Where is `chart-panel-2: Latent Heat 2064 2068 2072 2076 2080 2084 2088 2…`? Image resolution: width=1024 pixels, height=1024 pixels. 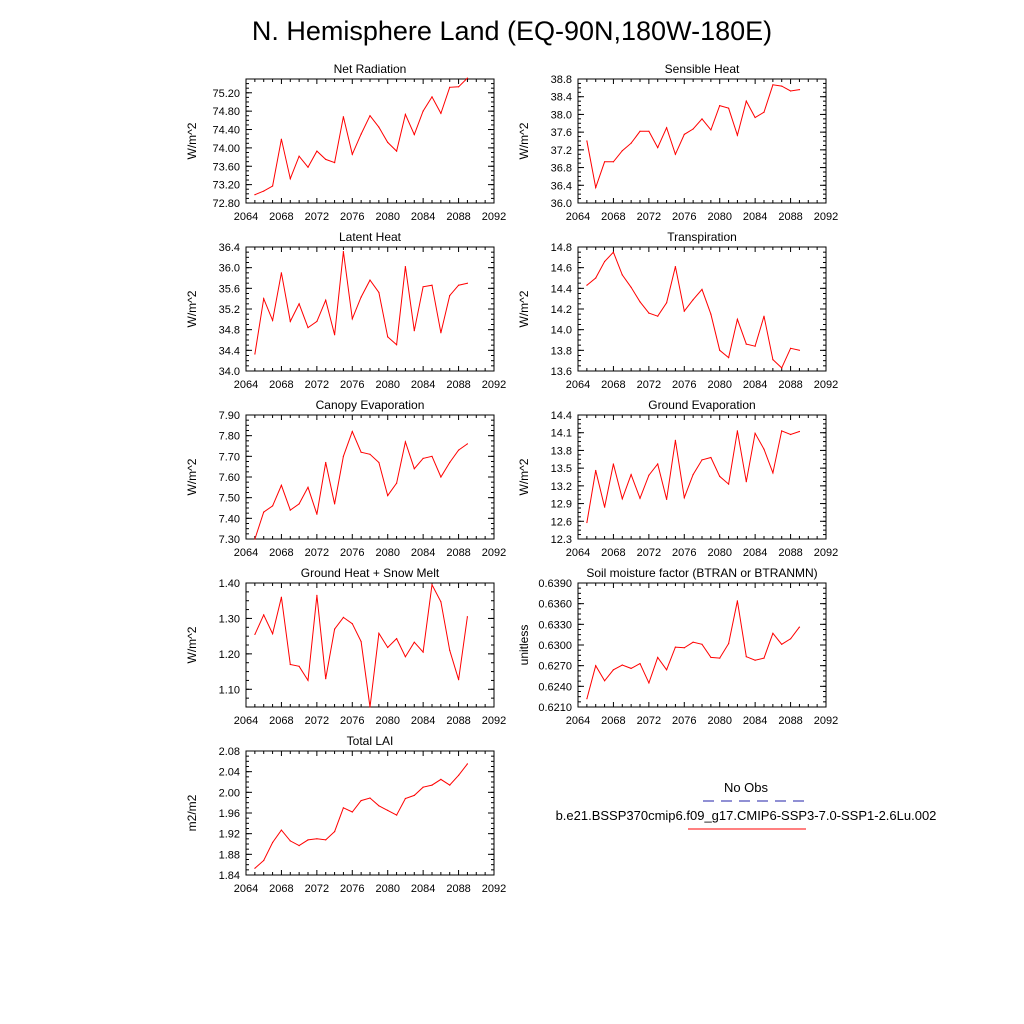 chart-panel-2: Latent Heat 2064 2068 2072 2076 2080 2084 2088 2… is located at coordinates (345, 310).